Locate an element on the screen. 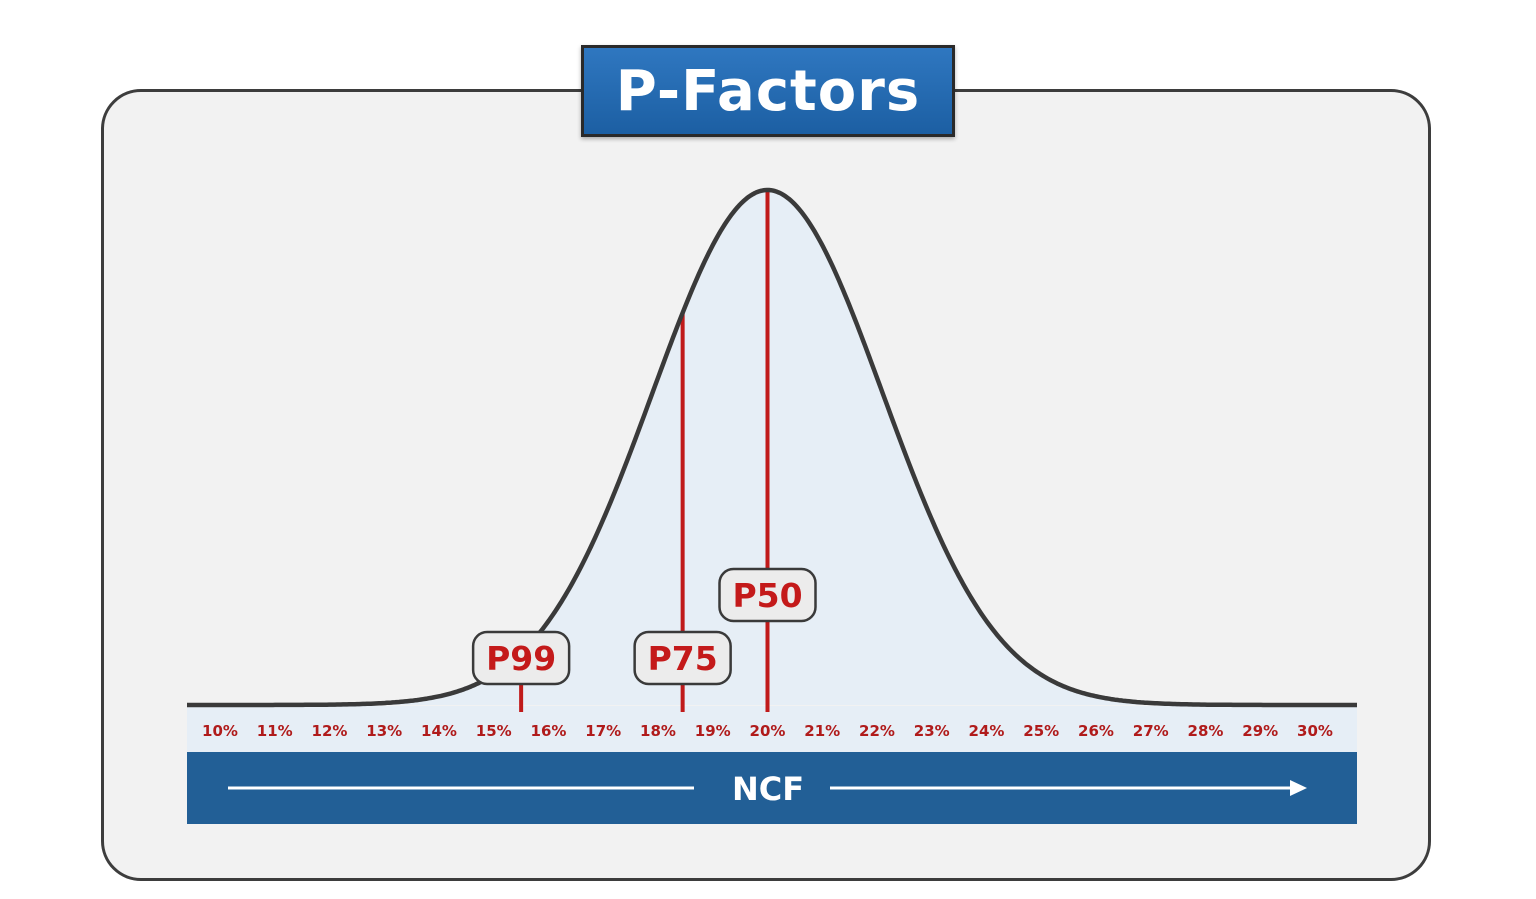 This screenshot has height=899, width=1536. marker-badge-p99: P99 is located at coordinates (521, 658).